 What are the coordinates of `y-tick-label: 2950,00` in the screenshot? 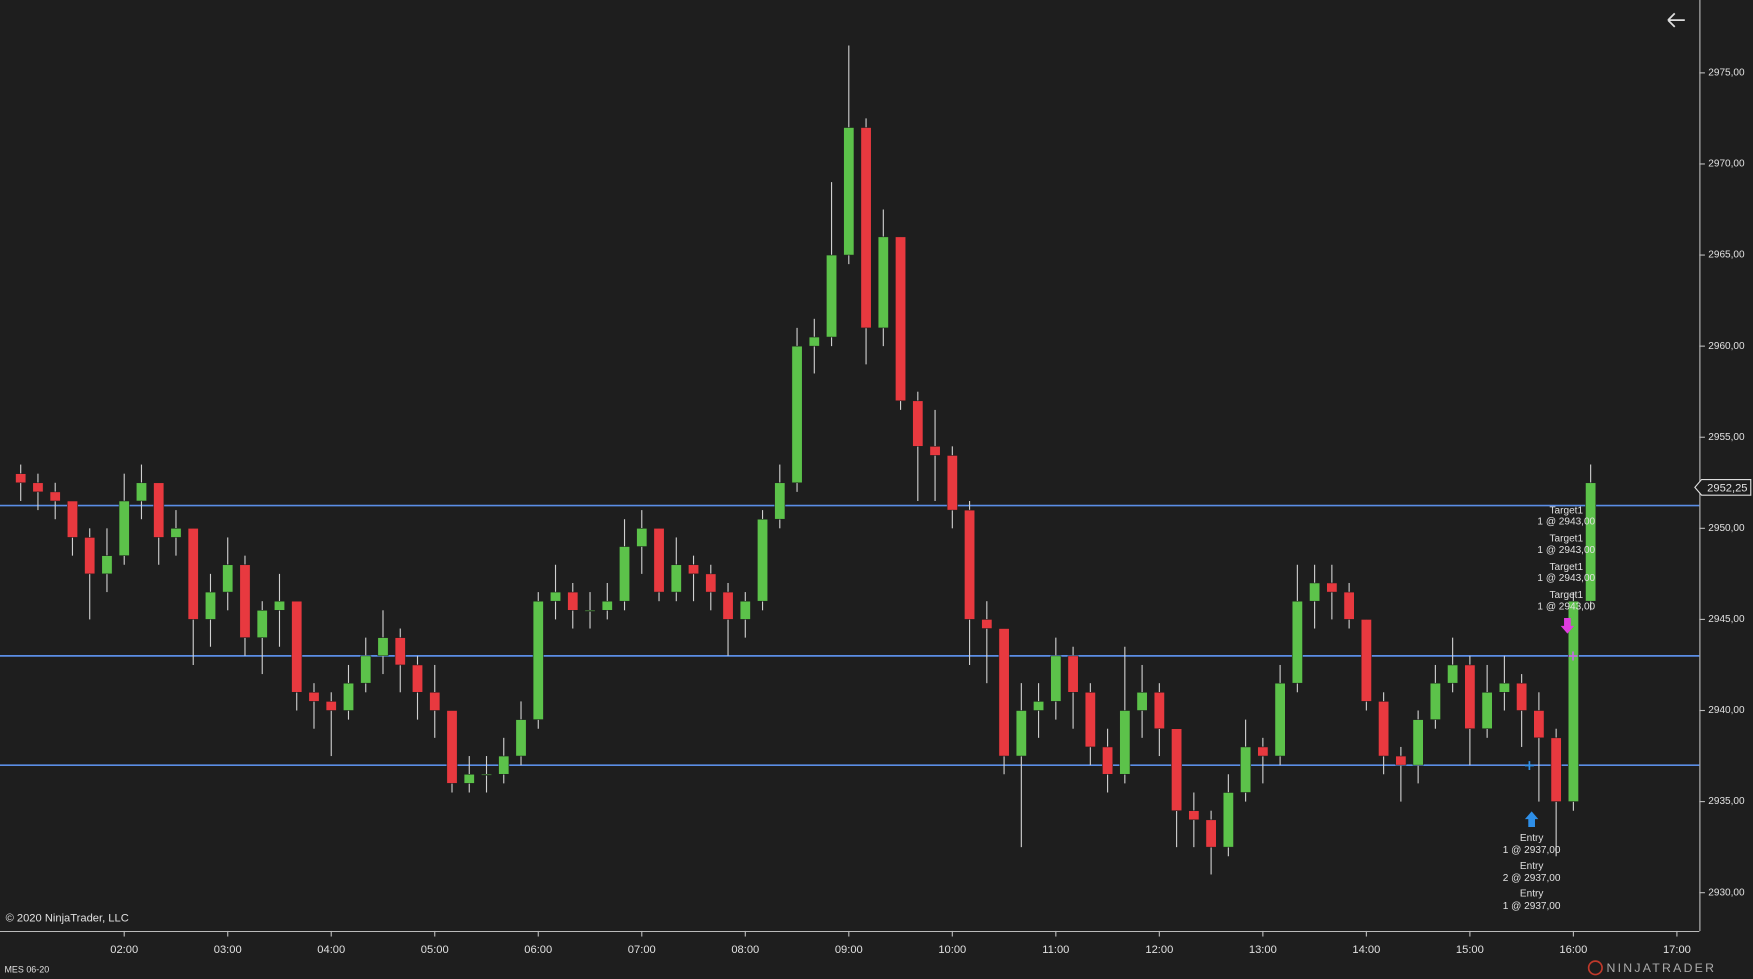 It's located at (1726, 528).